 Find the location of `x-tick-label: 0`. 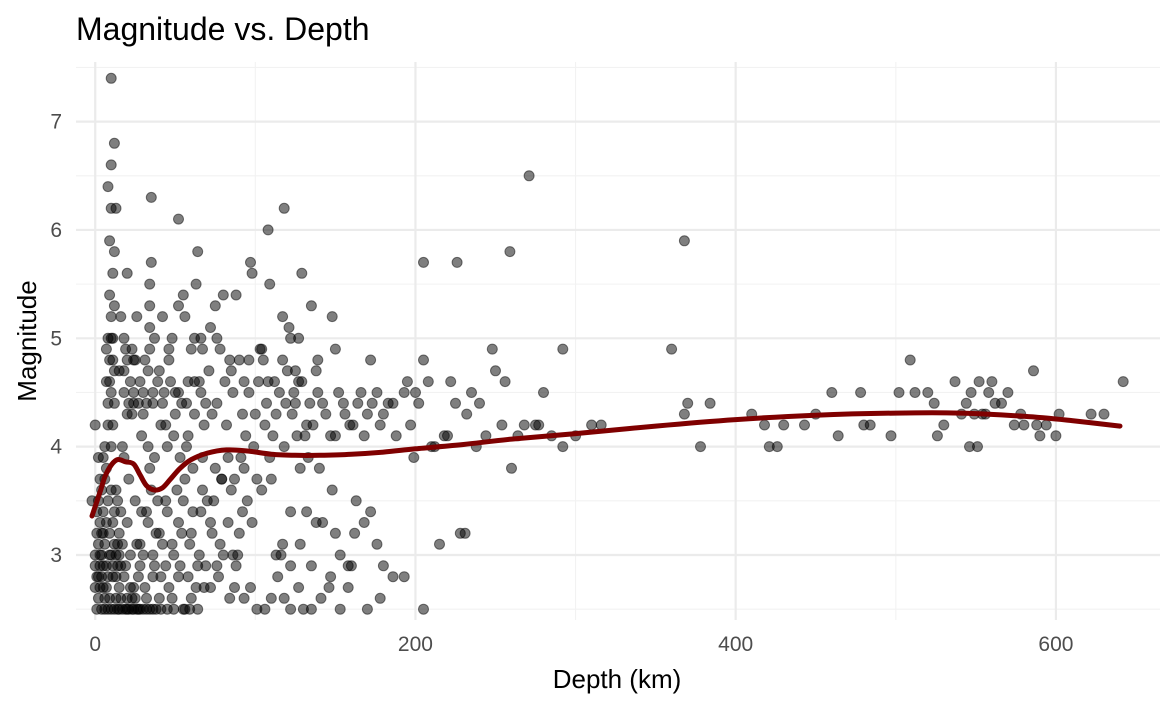

x-tick-label: 0 is located at coordinates (95, 644).